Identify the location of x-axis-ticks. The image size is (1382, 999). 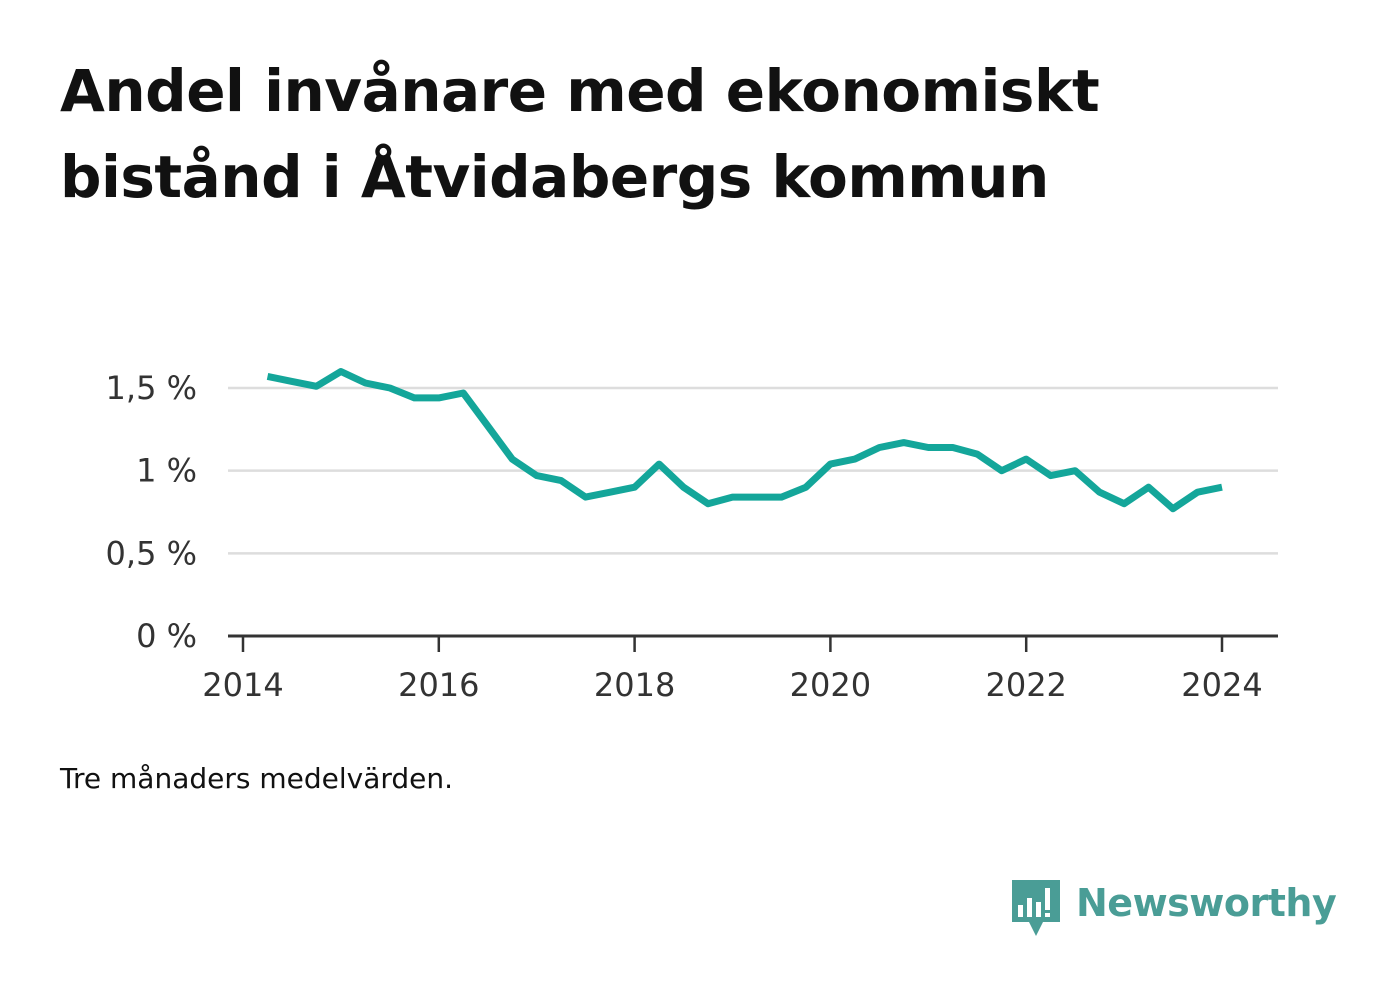
(732, 644).